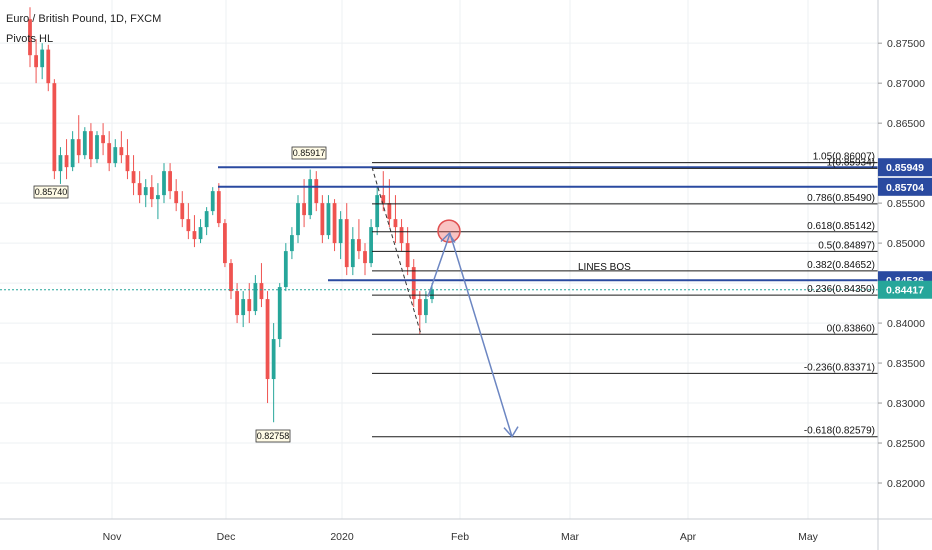 This screenshot has width=932, height=550. What do you see at coordinates (83, 19) in the screenshot?
I see `chart-symbol-title: Euro / British Pound, 1D, FXCM` at bounding box center [83, 19].